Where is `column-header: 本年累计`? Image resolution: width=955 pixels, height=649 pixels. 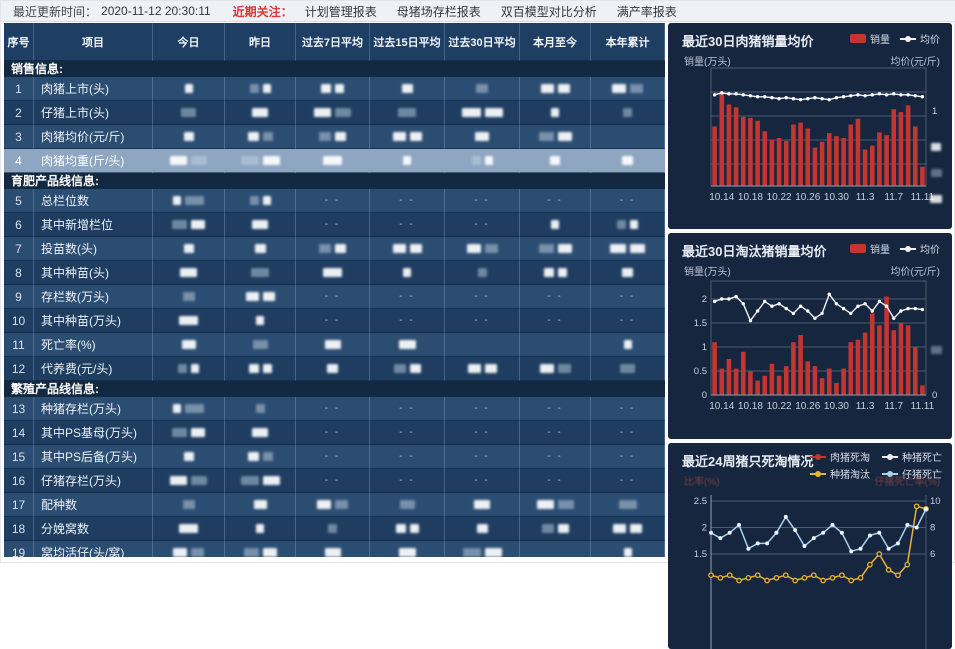 column-header: 本年累计 is located at coordinates (628, 42).